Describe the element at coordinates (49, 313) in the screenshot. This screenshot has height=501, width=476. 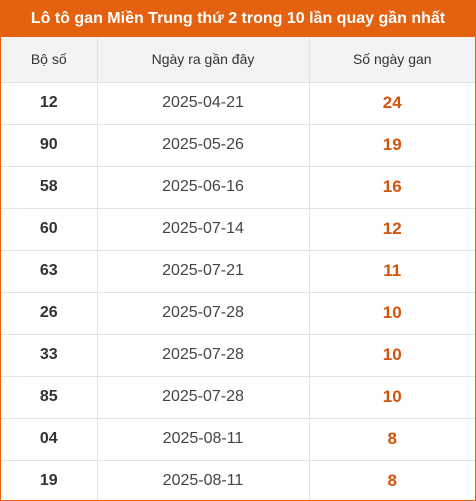
I see `cell-number: 26` at that location.